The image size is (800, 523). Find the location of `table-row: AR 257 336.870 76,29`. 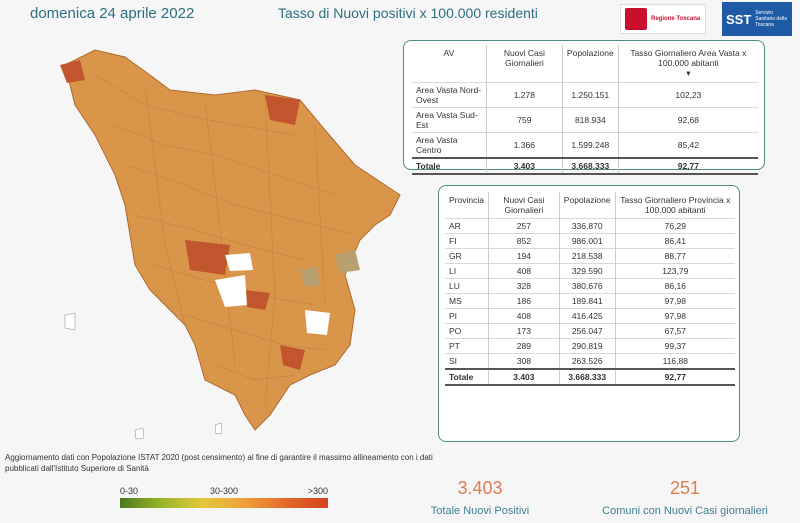

table-row: AR 257 336.870 76,29 is located at coordinates (590, 226).